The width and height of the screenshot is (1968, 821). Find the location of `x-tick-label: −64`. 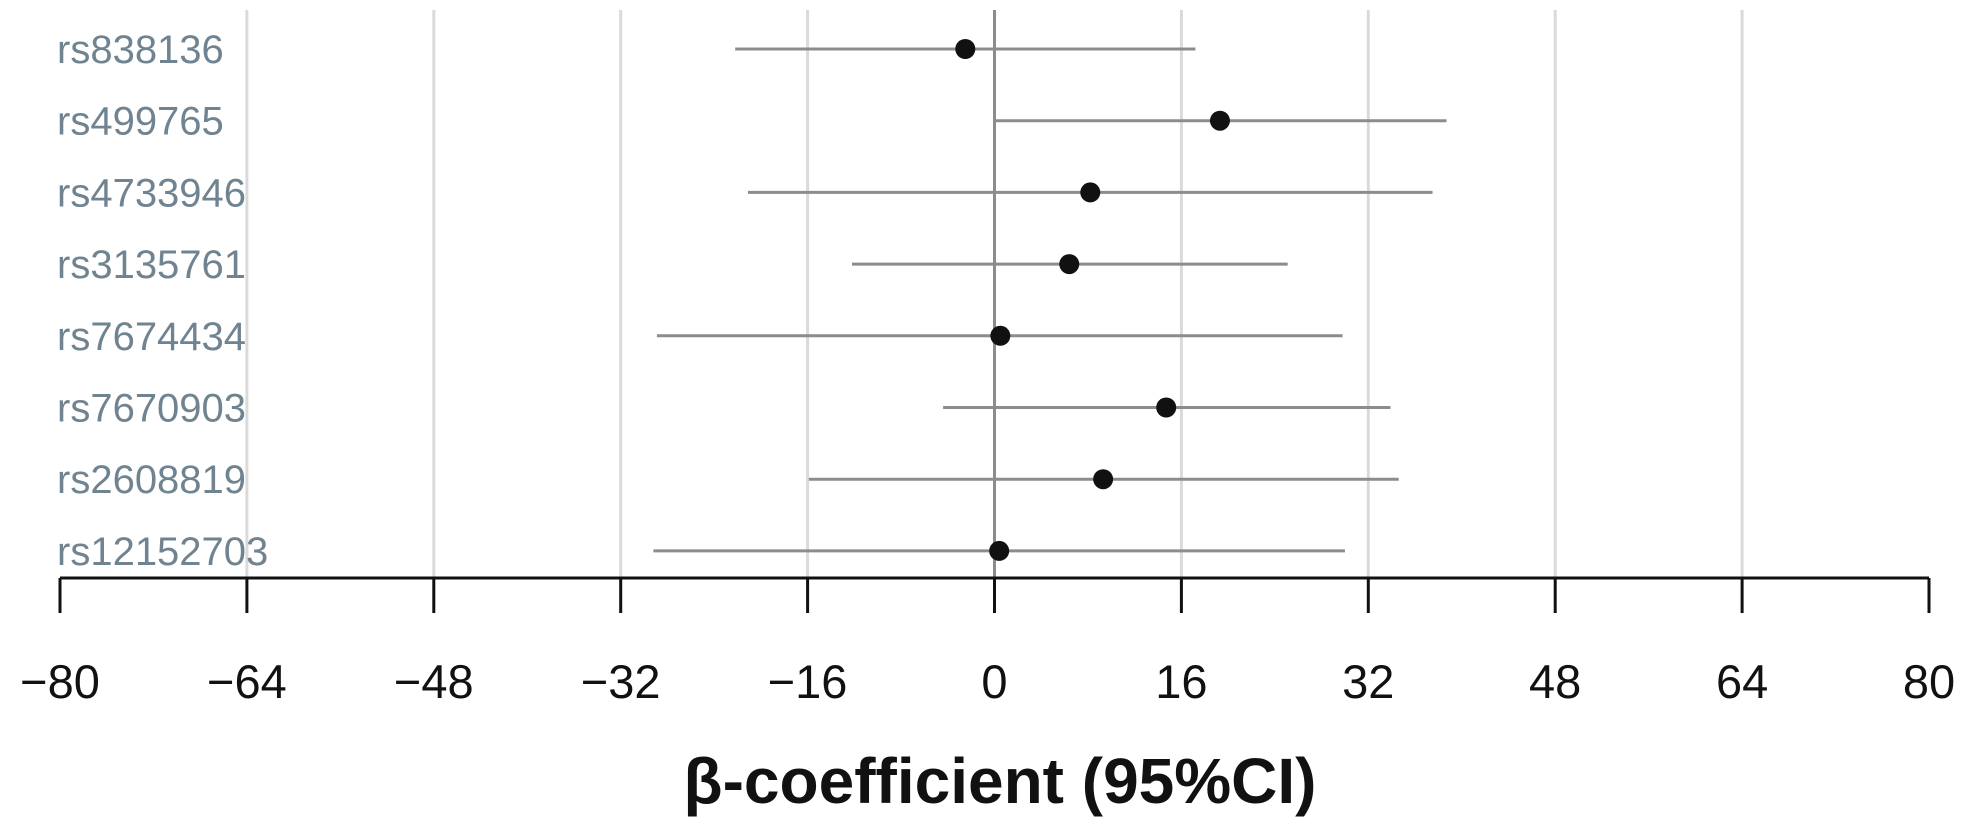

x-tick-label: −64 is located at coordinates (247, 681).